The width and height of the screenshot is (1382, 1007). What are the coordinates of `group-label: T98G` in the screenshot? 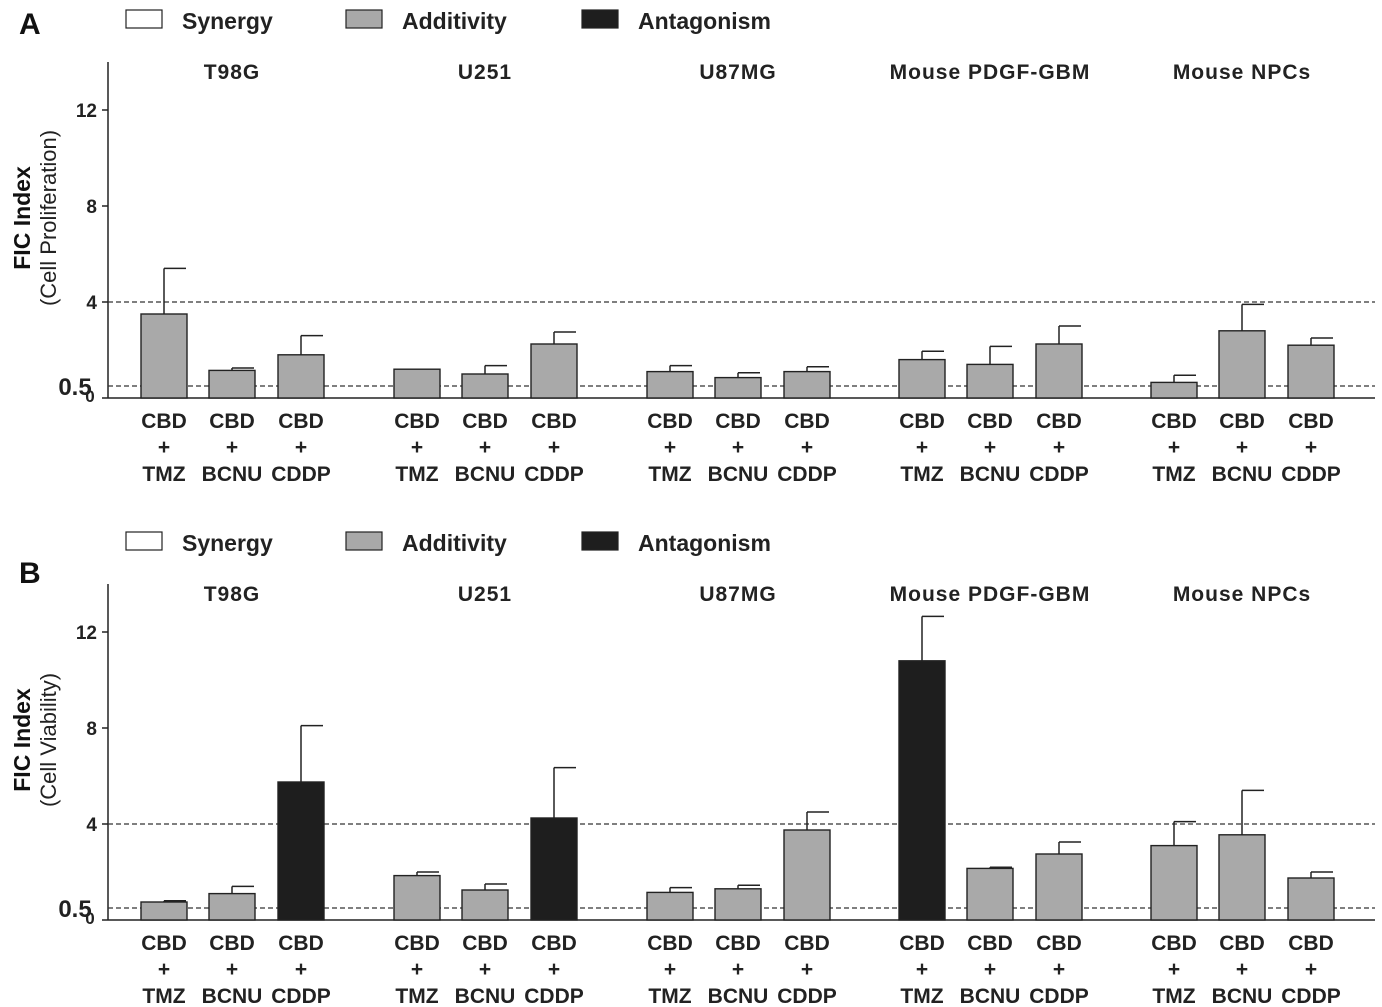 It's located at (232, 594).